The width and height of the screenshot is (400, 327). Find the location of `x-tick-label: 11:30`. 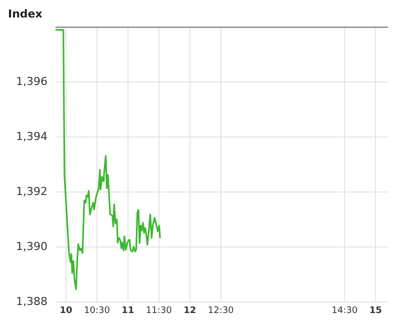

x-tick-label: 11:30 is located at coordinates (159, 311).